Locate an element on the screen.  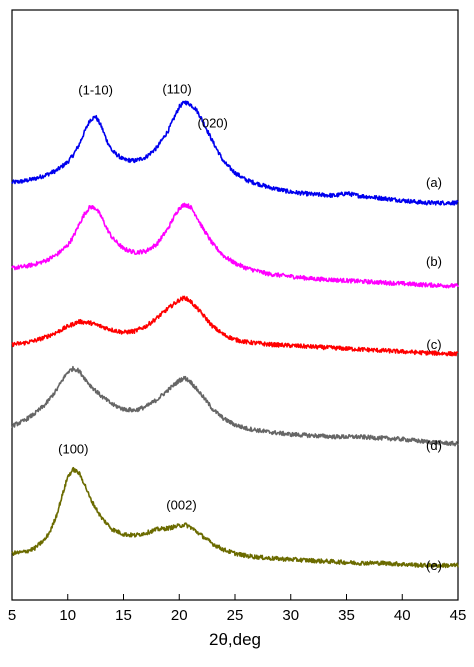
x-tick-label: 10 is located at coordinates (67, 615).